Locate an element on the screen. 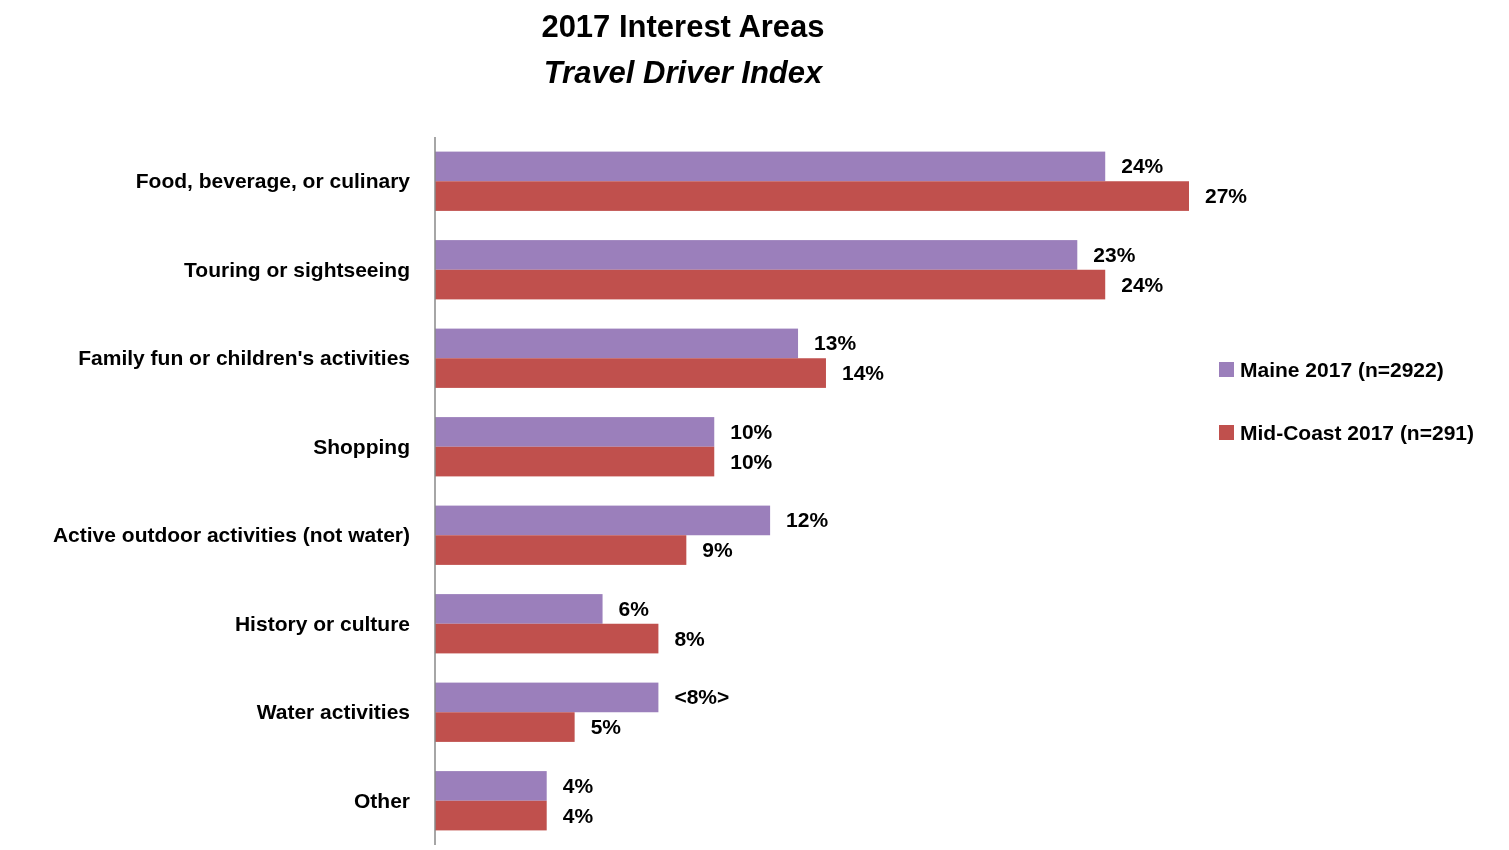 The image size is (1509, 850). data-label: 14% is located at coordinates (863, 373).